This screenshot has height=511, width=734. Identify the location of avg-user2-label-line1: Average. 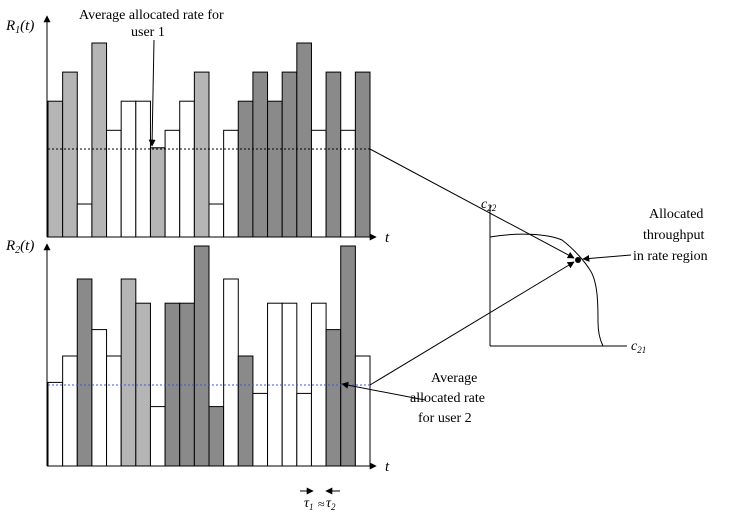
(454, 378).